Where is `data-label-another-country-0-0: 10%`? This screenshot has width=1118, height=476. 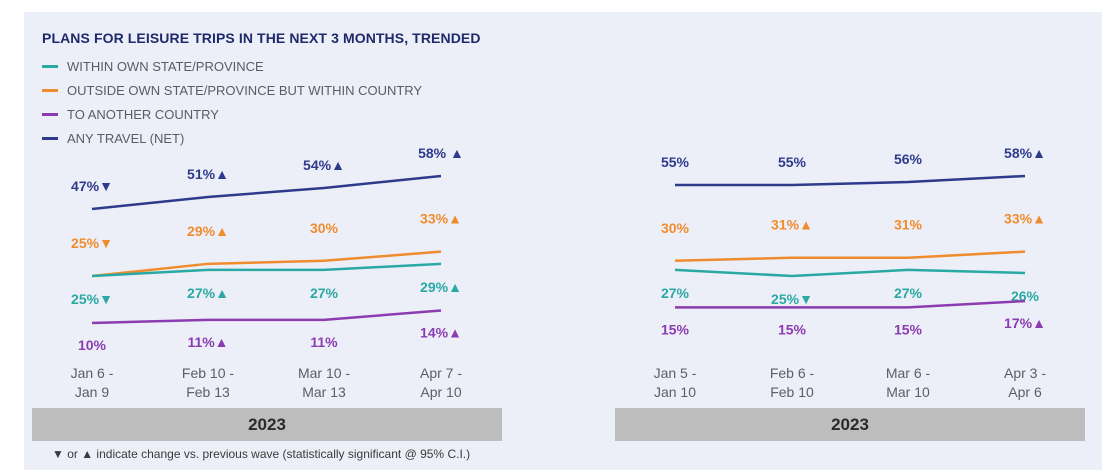 data-label-another-country-0-0: 10% is located at coordinates (92, 345).